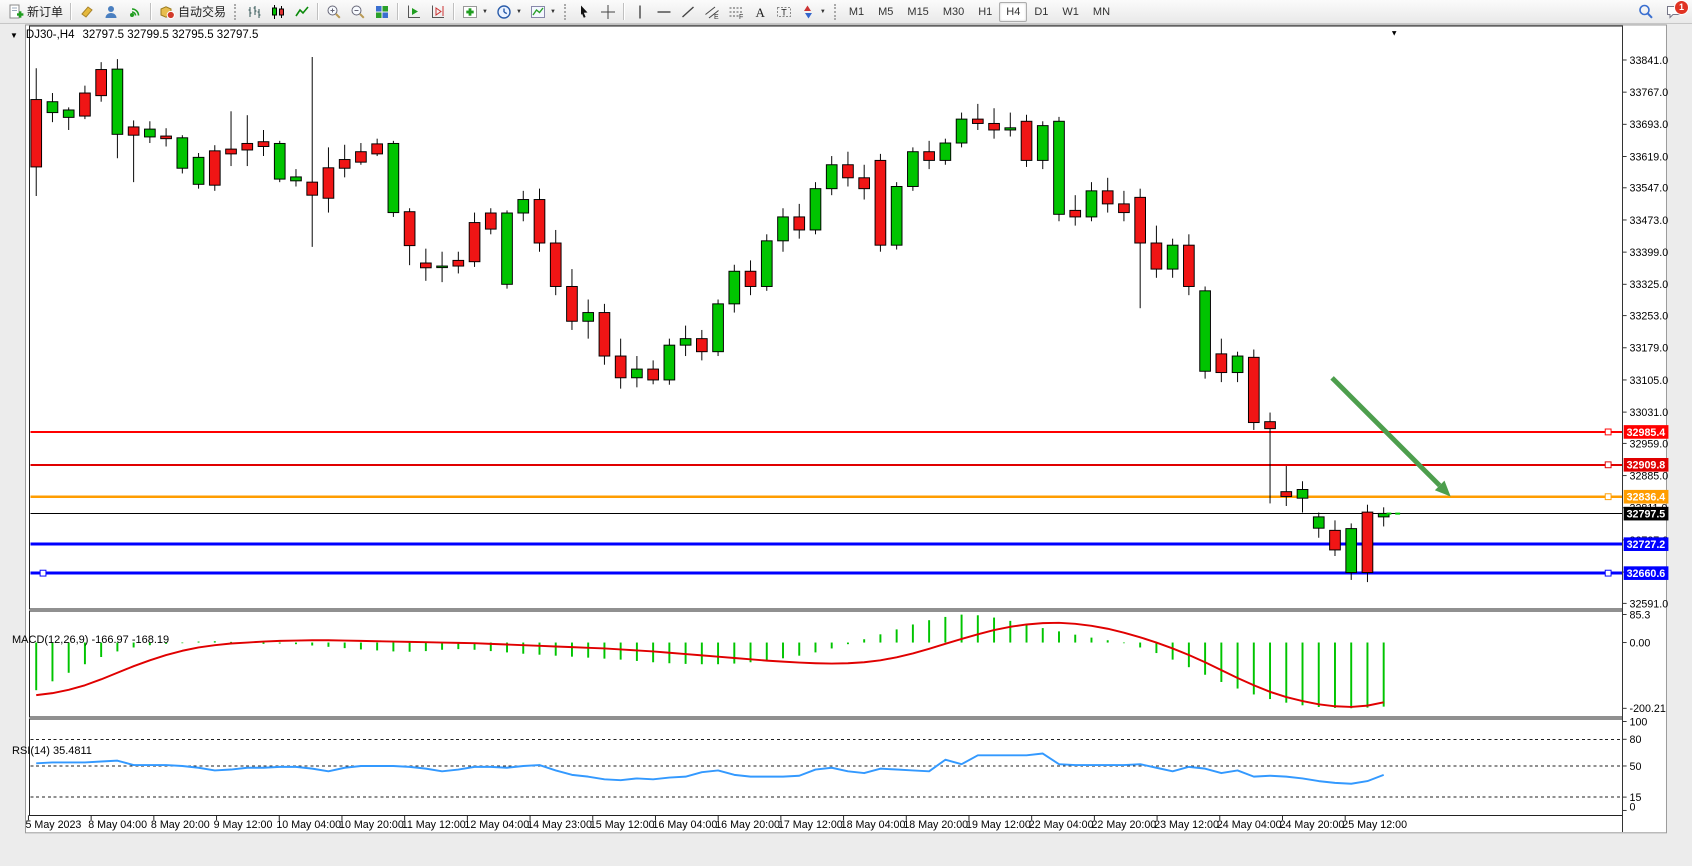 The width and height of the screenshot is (1692, 866). I want to click on candlestick-icon, so click(278, 11).